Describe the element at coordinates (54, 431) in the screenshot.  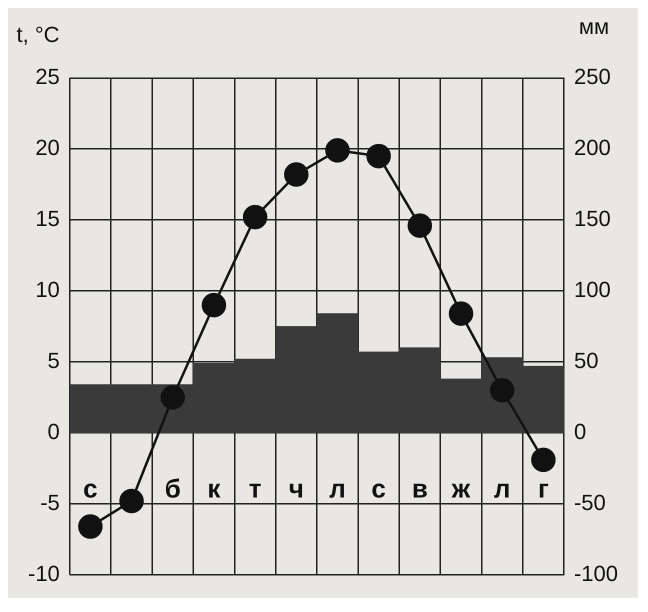
I see `y-tick-label: 0` at that location.